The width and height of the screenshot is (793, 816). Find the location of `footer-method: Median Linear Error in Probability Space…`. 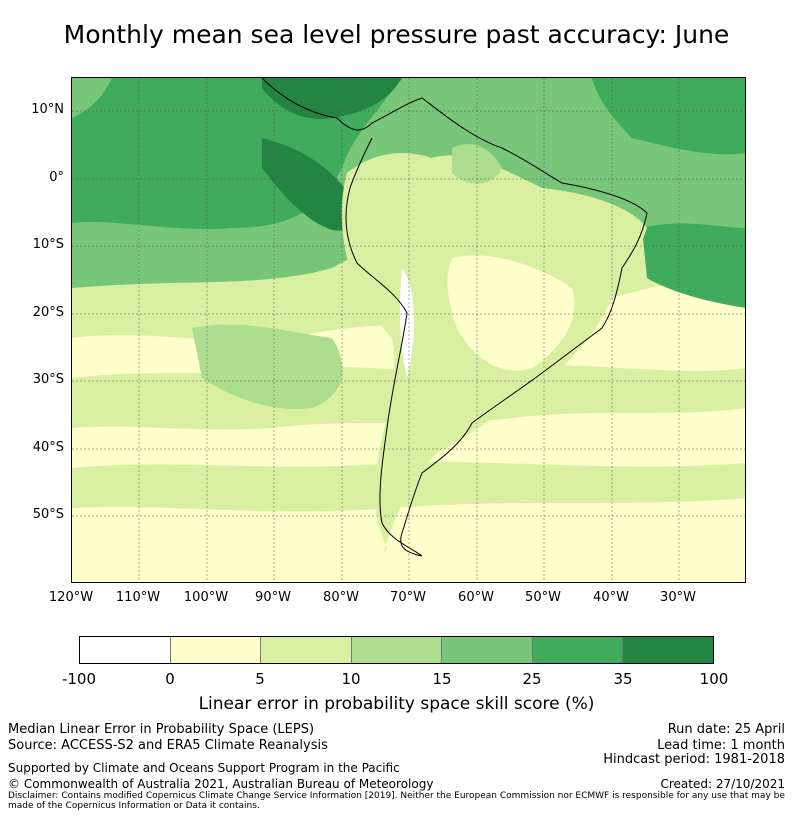

footer-method: Median Linear Error in Probability Space… is located at coordinates (161, 729).